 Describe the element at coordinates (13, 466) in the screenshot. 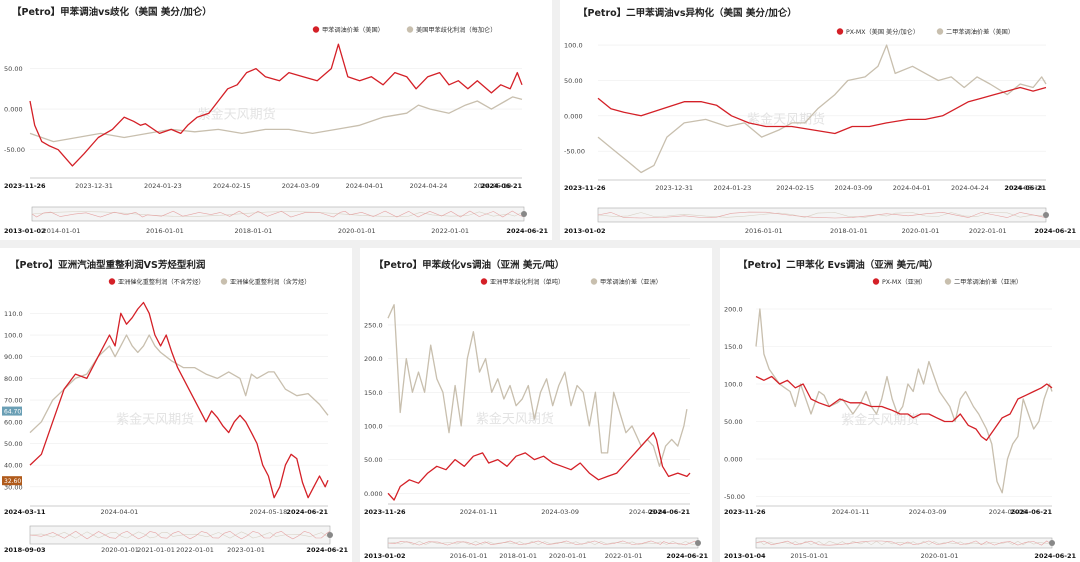

I see `y-tick-label: 40.00` at that location.